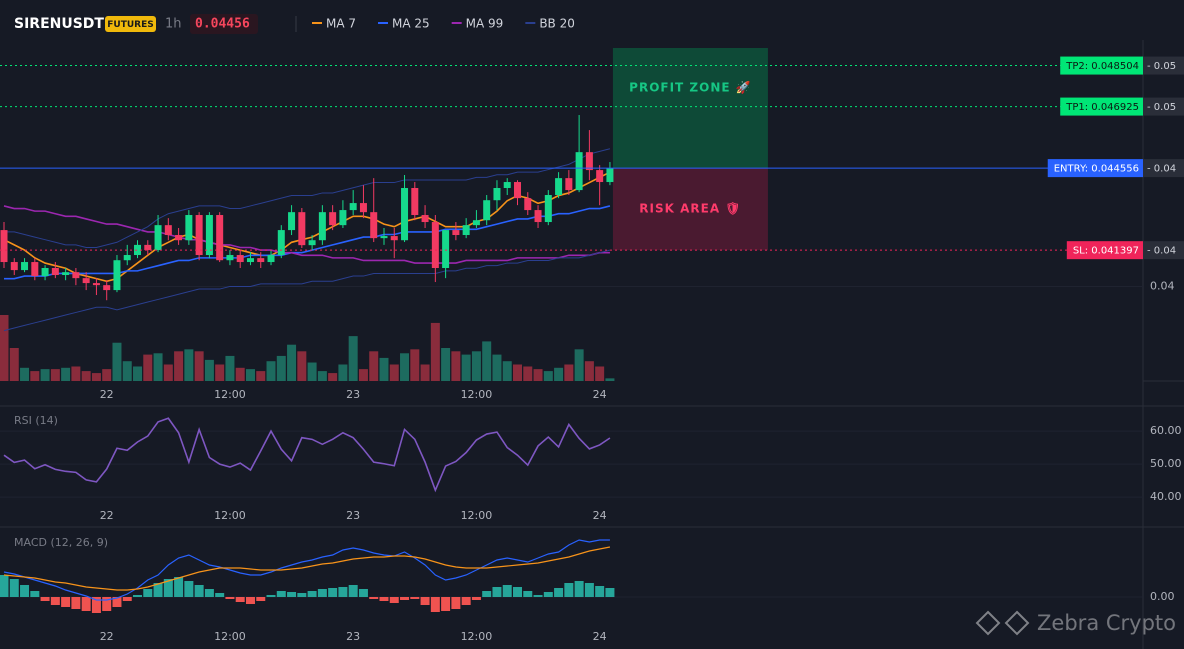 Image resolution: width=1184 pixels, height=649 pixels. What do you see at coordinates (1161, 66) in the screenshot?
I see `price-tag: - 0.05` at bounding box center [1161, 66].